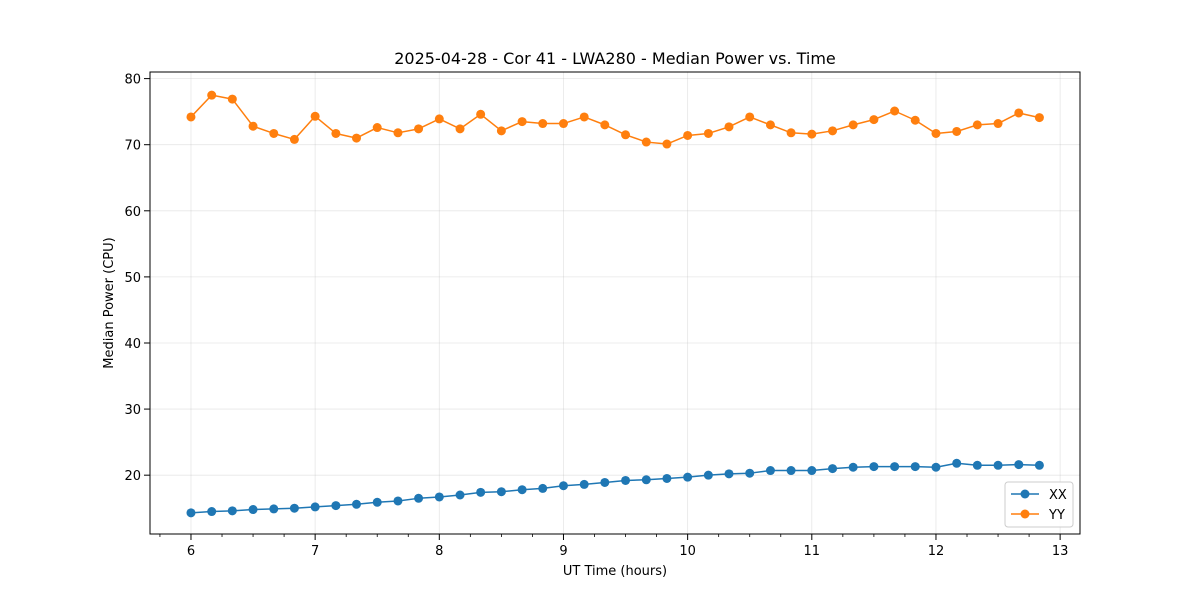 The width and height of the screenshot is (1200, 600). I want to click on x-tick-label: 11, so click(812, 551).